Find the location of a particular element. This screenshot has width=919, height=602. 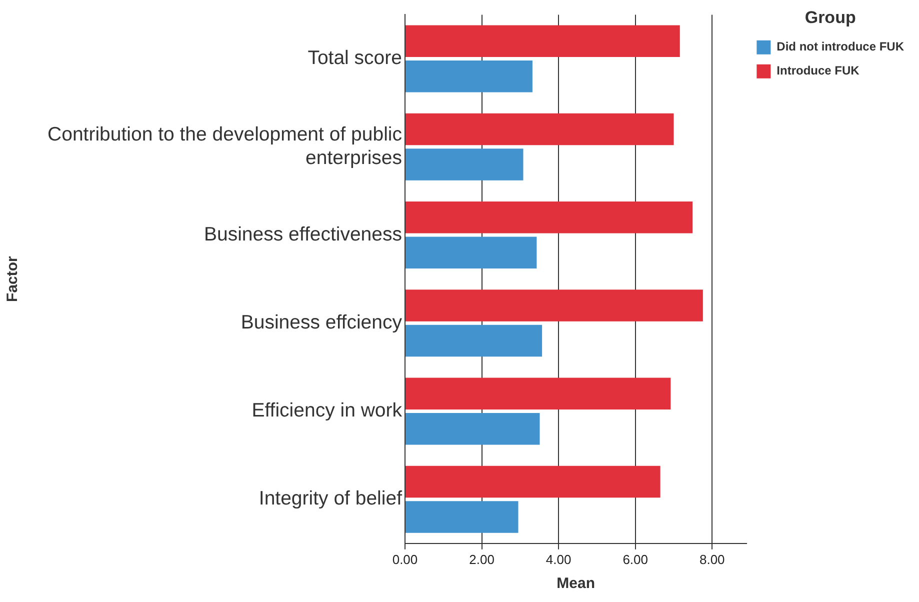

legend-label: Introduce FUK is located at coordinates (818, 71).